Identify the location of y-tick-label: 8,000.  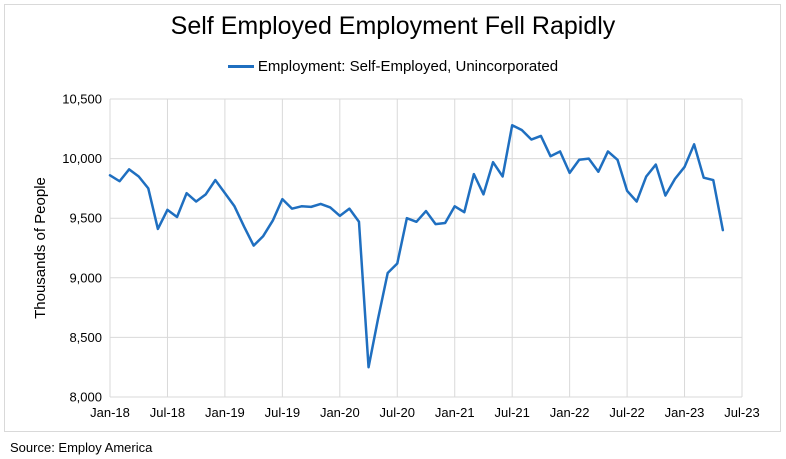
(85, 397).